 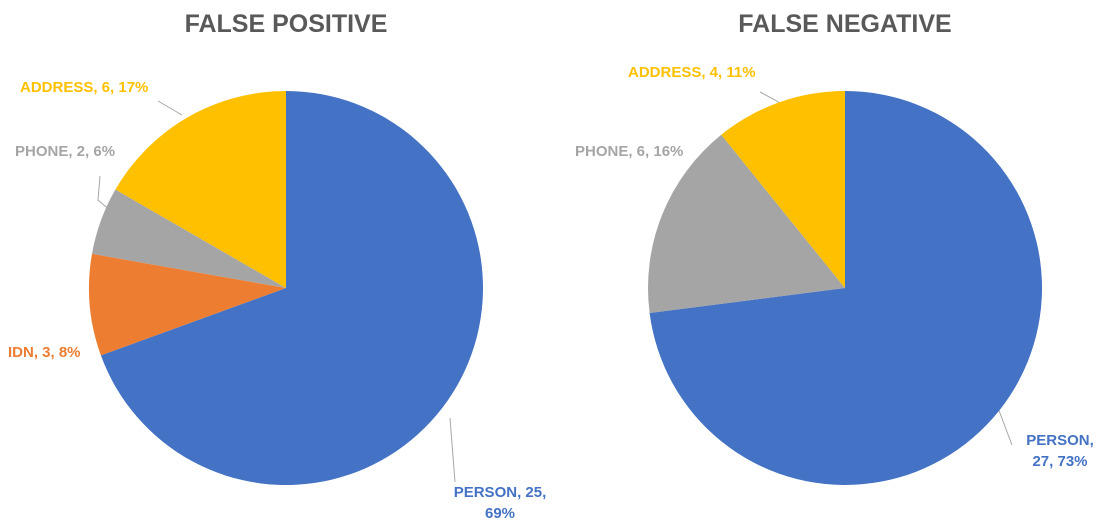 I want to click on data-label: ADDRESS, 4, 11%, so click(x=692, y=72).